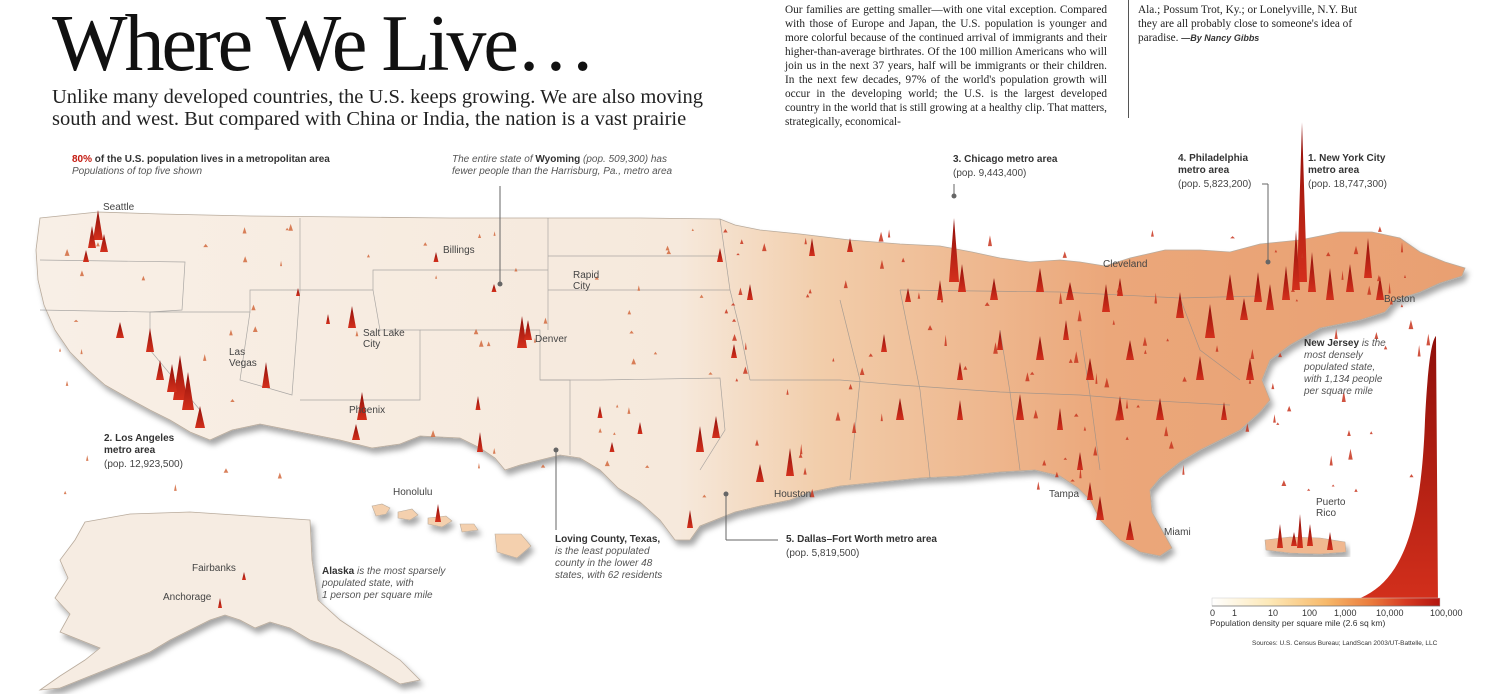 This screenshot has height=694, width=1500. I want to click on nyc-name-2: metro area, so click(1334, 170).